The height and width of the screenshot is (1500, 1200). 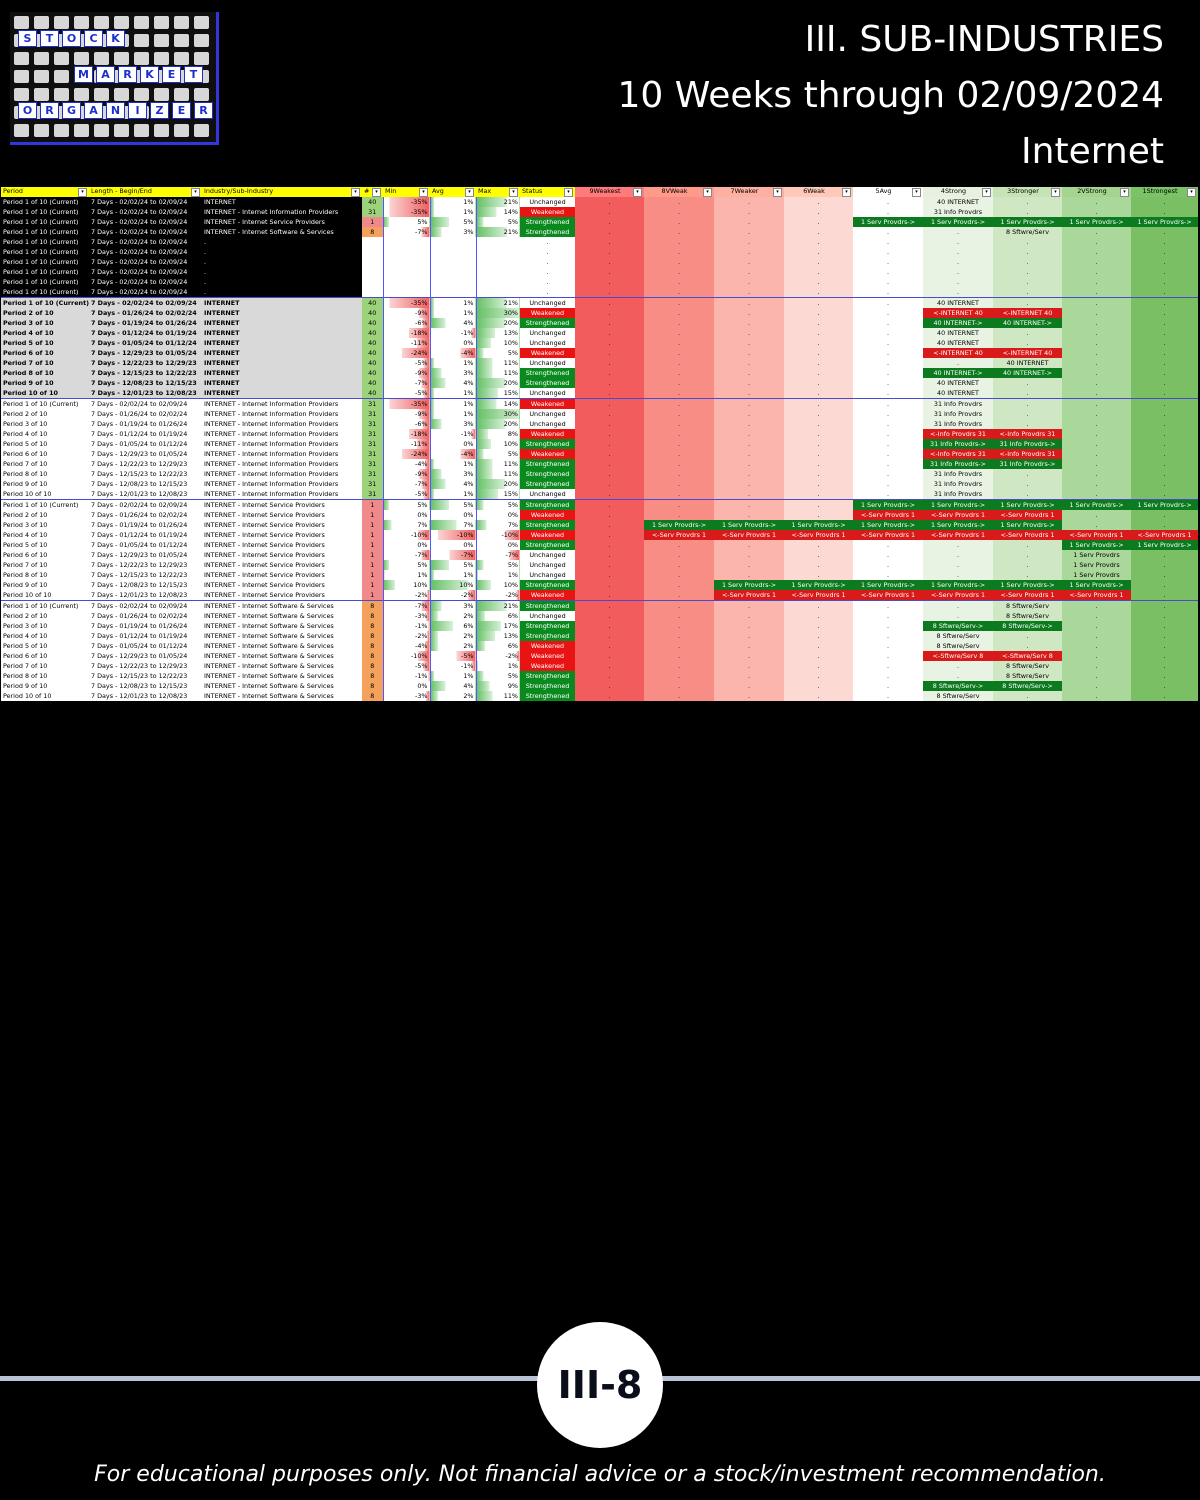 What do you see at coordinates (406, 192) in the screenshot?
I see `column-header: Min ▾` at bounding box center [406, 192].